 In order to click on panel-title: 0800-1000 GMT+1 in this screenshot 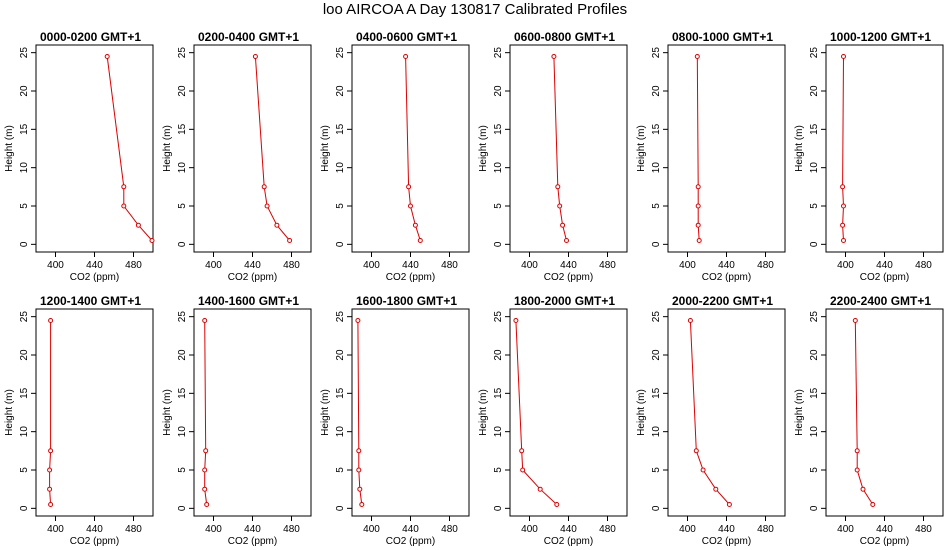, I will do `click(722, 37)`.